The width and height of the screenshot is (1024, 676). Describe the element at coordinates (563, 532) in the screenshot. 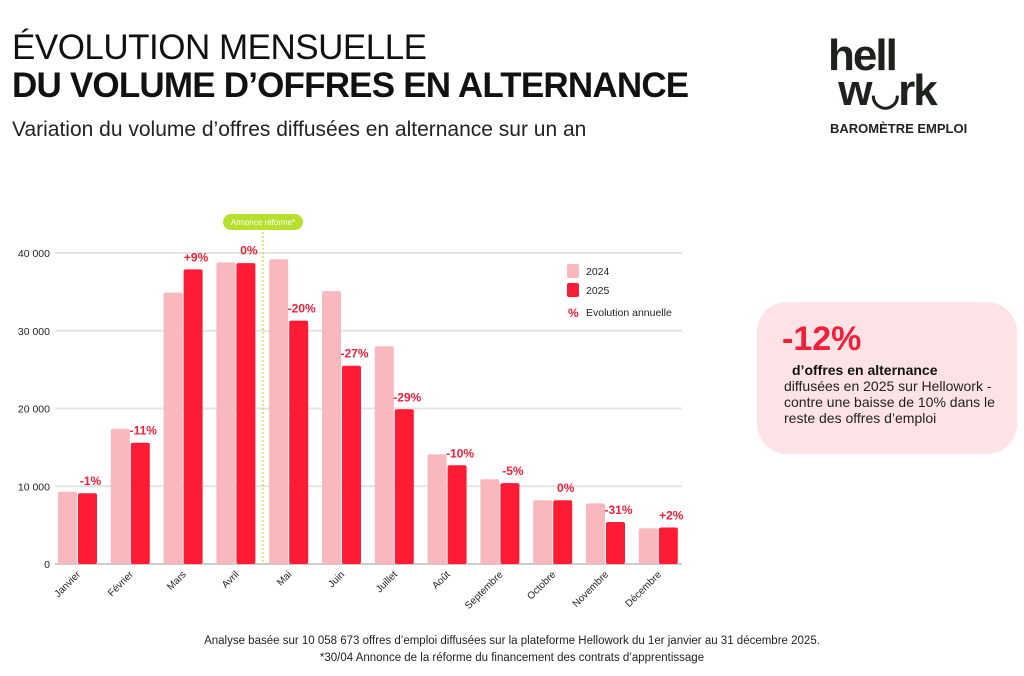

I see `bar-2025-Octobre` at that location.